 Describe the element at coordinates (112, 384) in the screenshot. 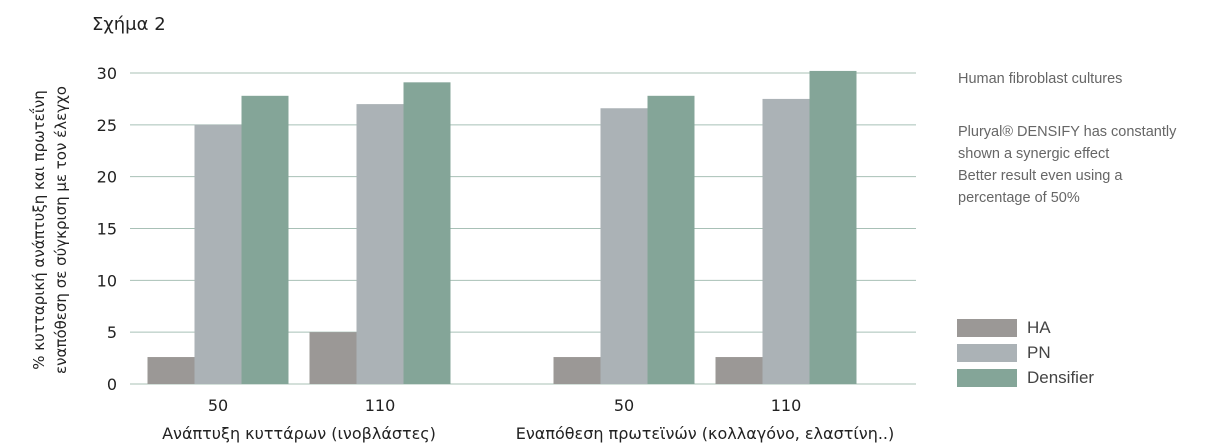

I see `y-tick-label: 0` at that location.